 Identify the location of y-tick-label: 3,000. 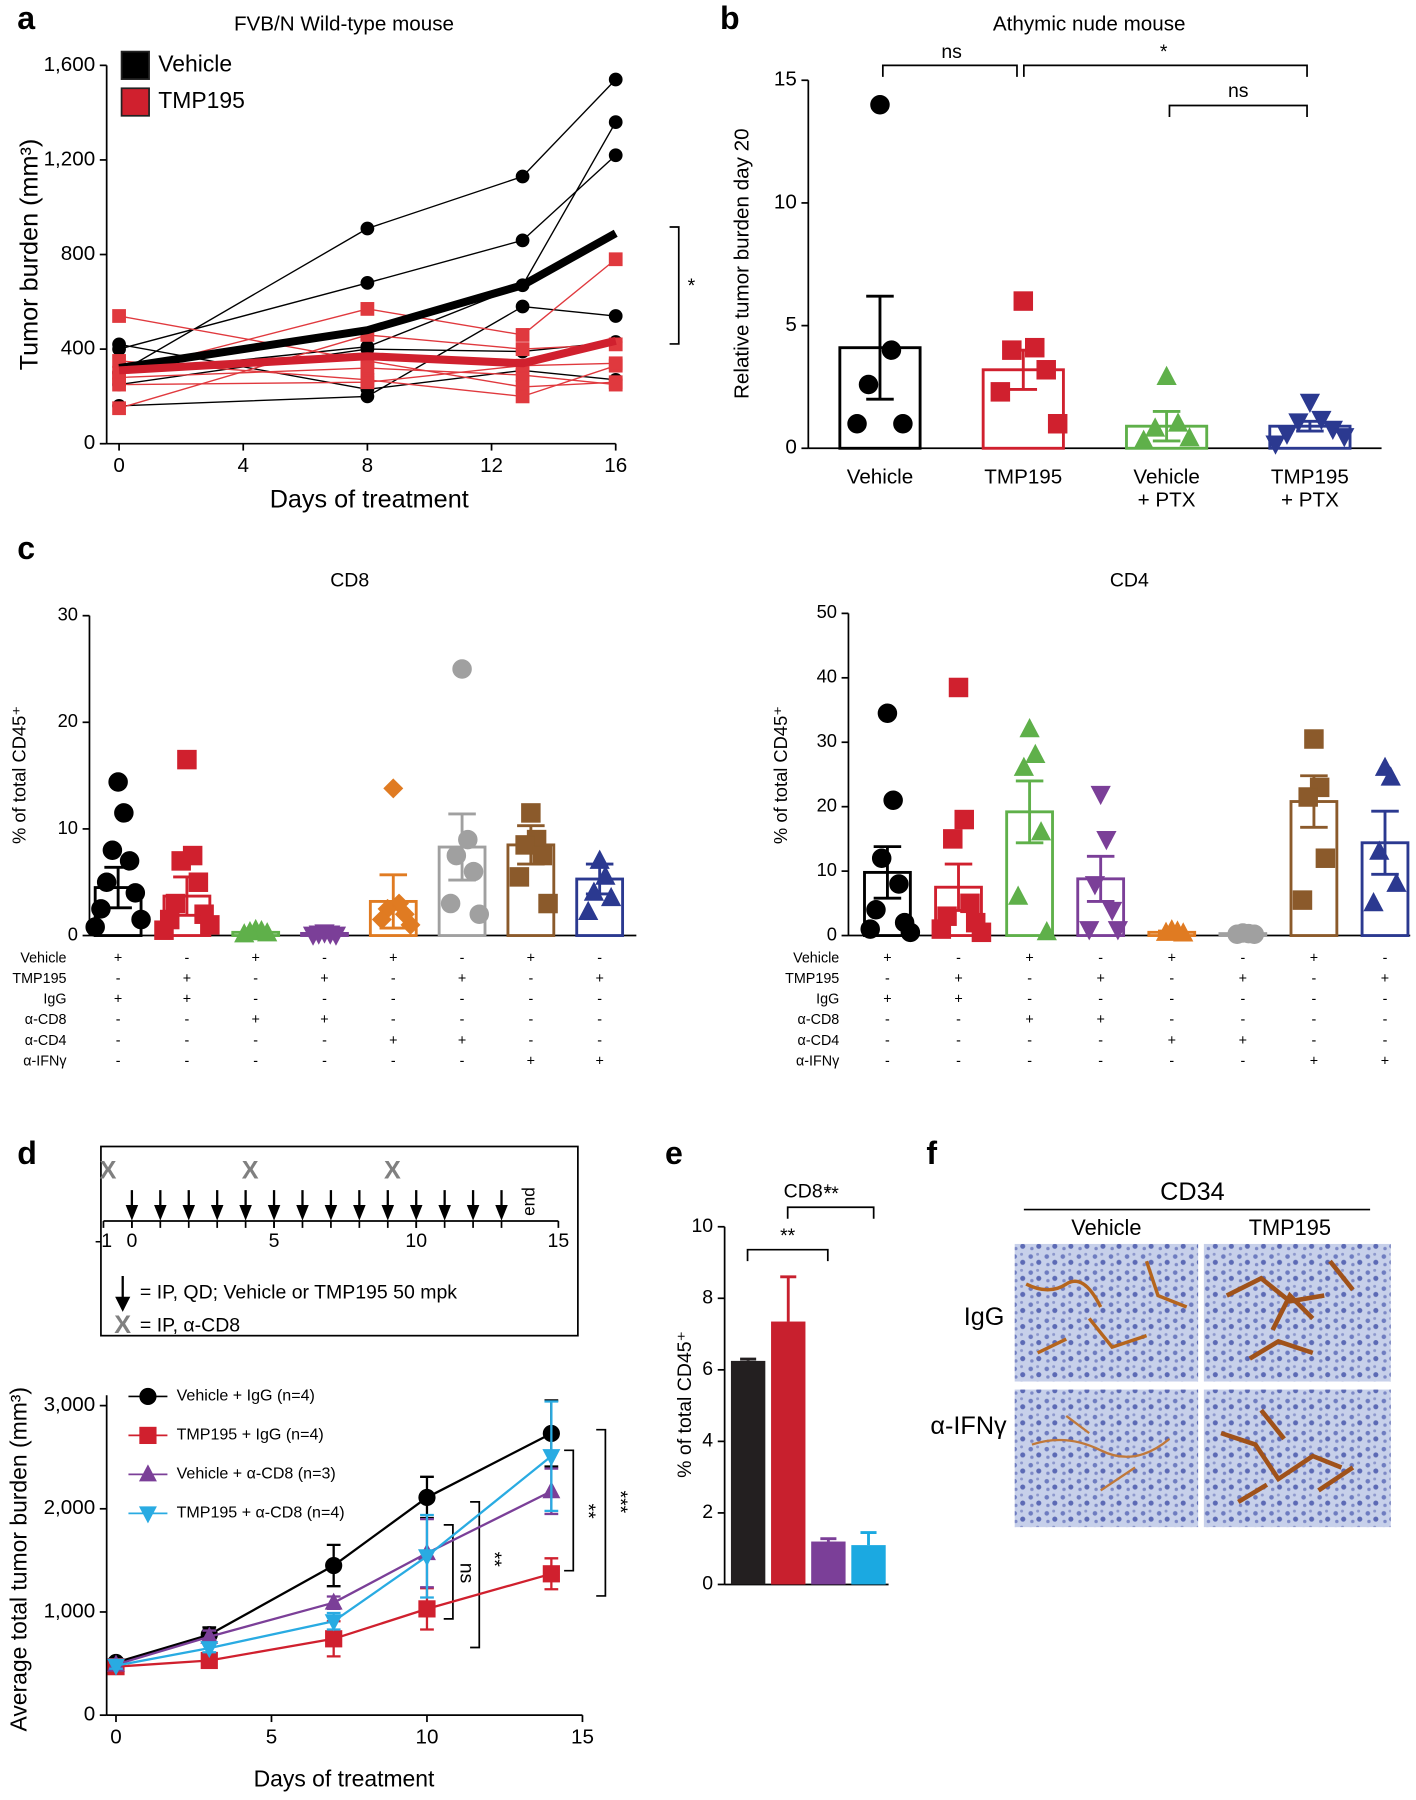
(70, 1404).